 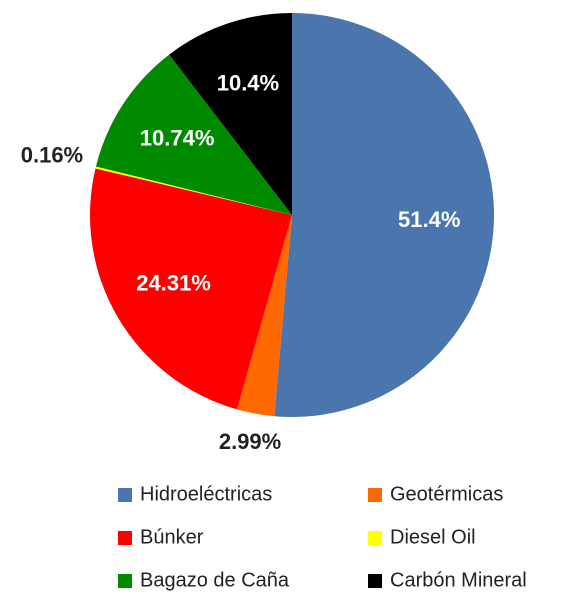 What do you see at coordinates (172, 537) in the screenshot?
I see `legend-label: Búnker` at bounding box center [172, 537].